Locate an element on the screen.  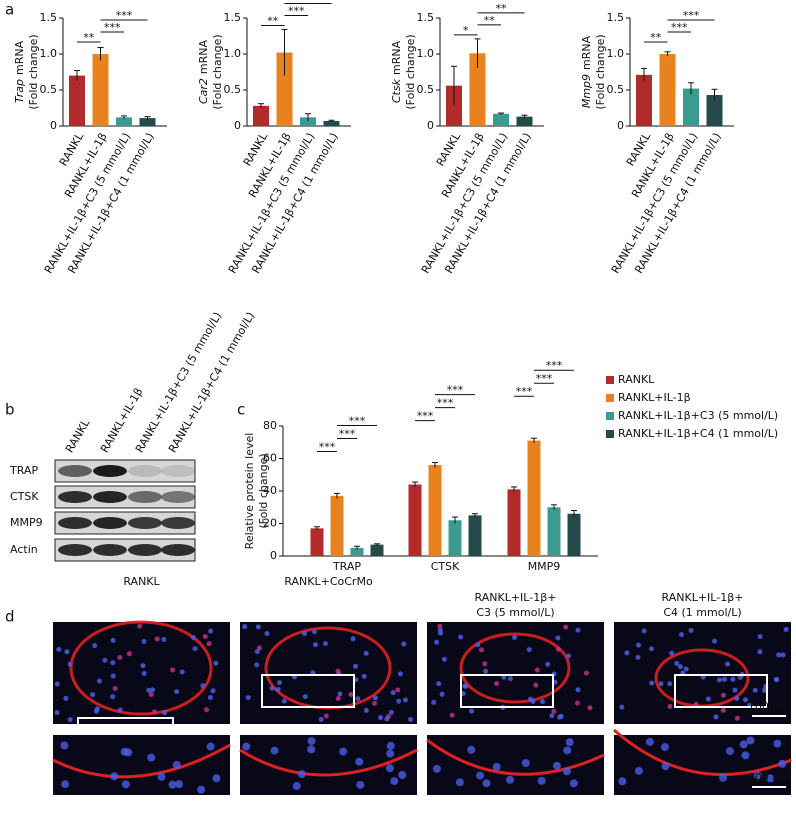
legend-label: RANKL is located at coordinates (636, 379).